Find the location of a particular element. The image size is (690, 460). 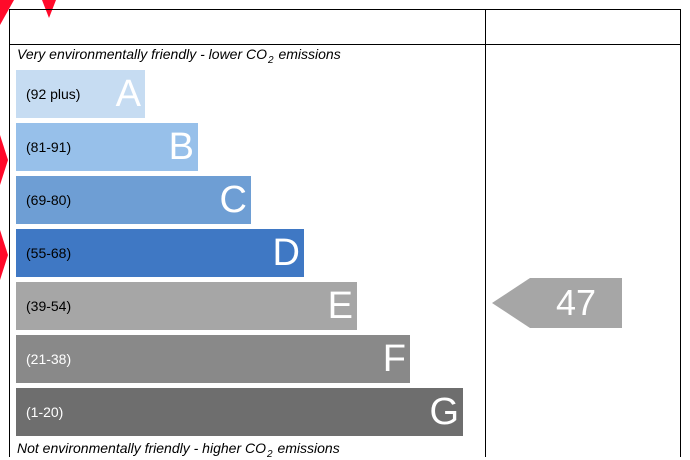

rating-band-e: (39-54) E is located at coordinates (186, 306).